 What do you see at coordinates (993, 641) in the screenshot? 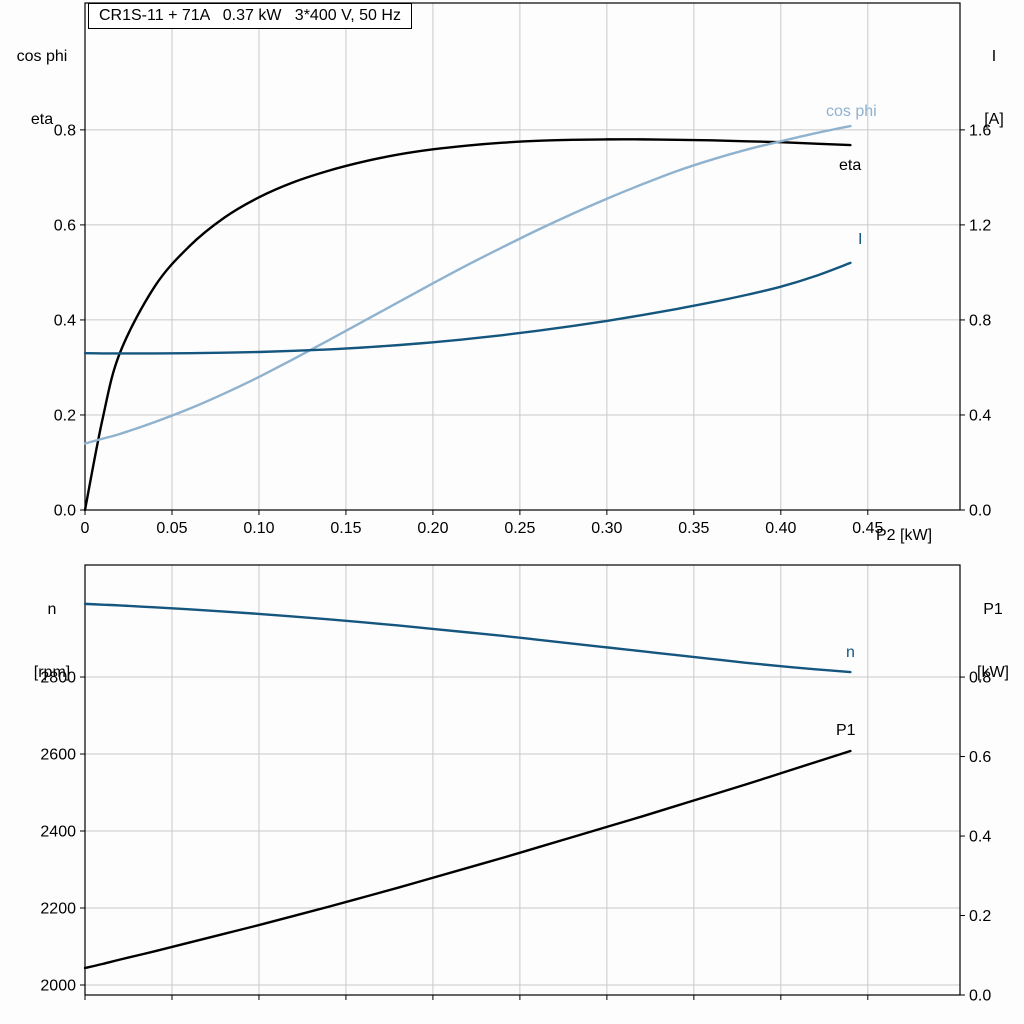
I see `bottom-right-axis-title: P1 [kW]` at bounding box center [993, 641].